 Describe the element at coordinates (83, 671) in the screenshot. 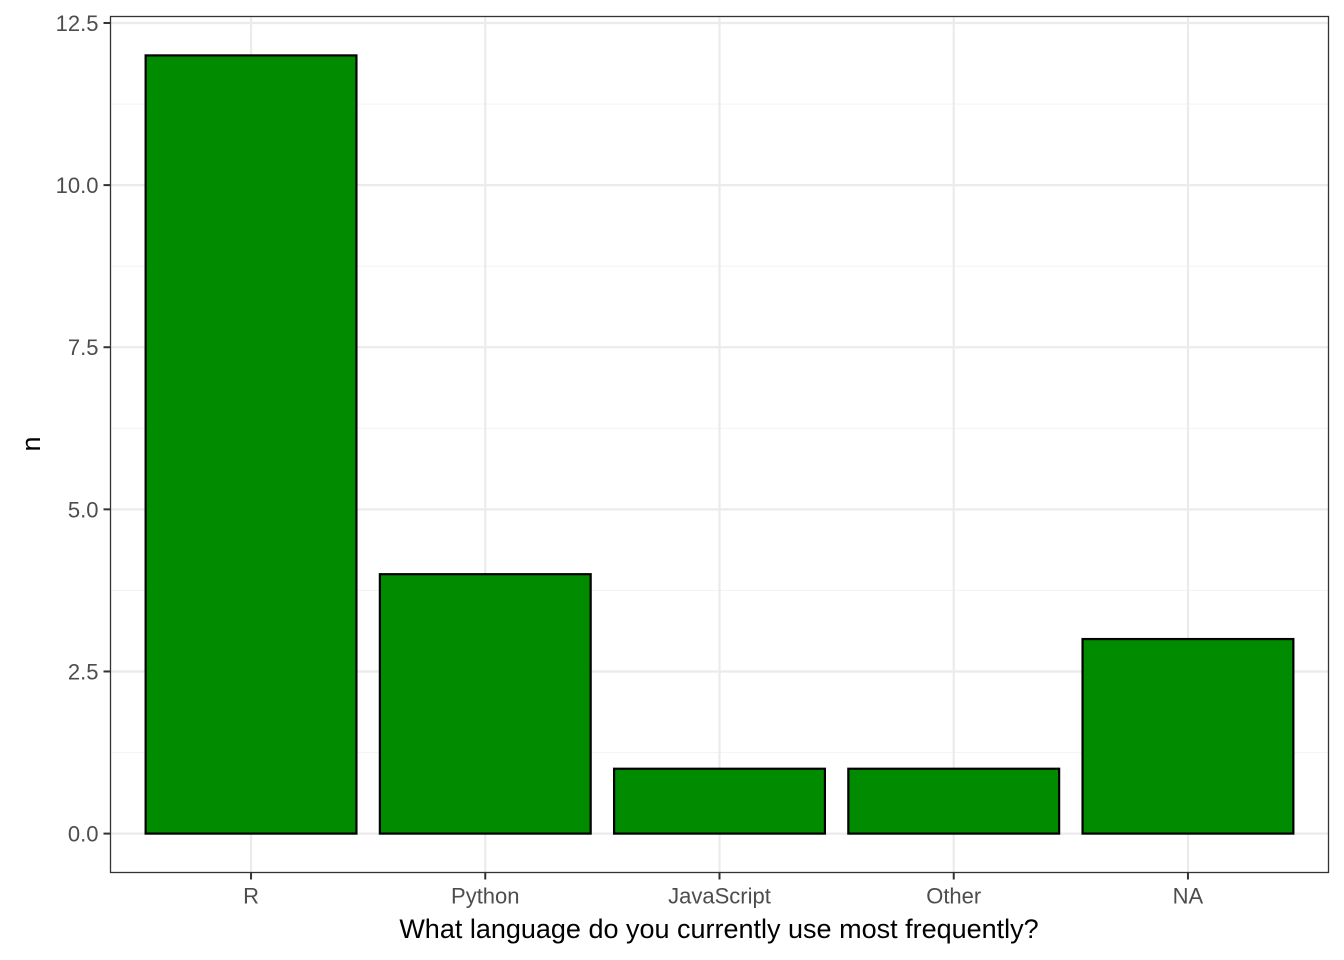

I see `y-tick-label: 2.5` at that location.